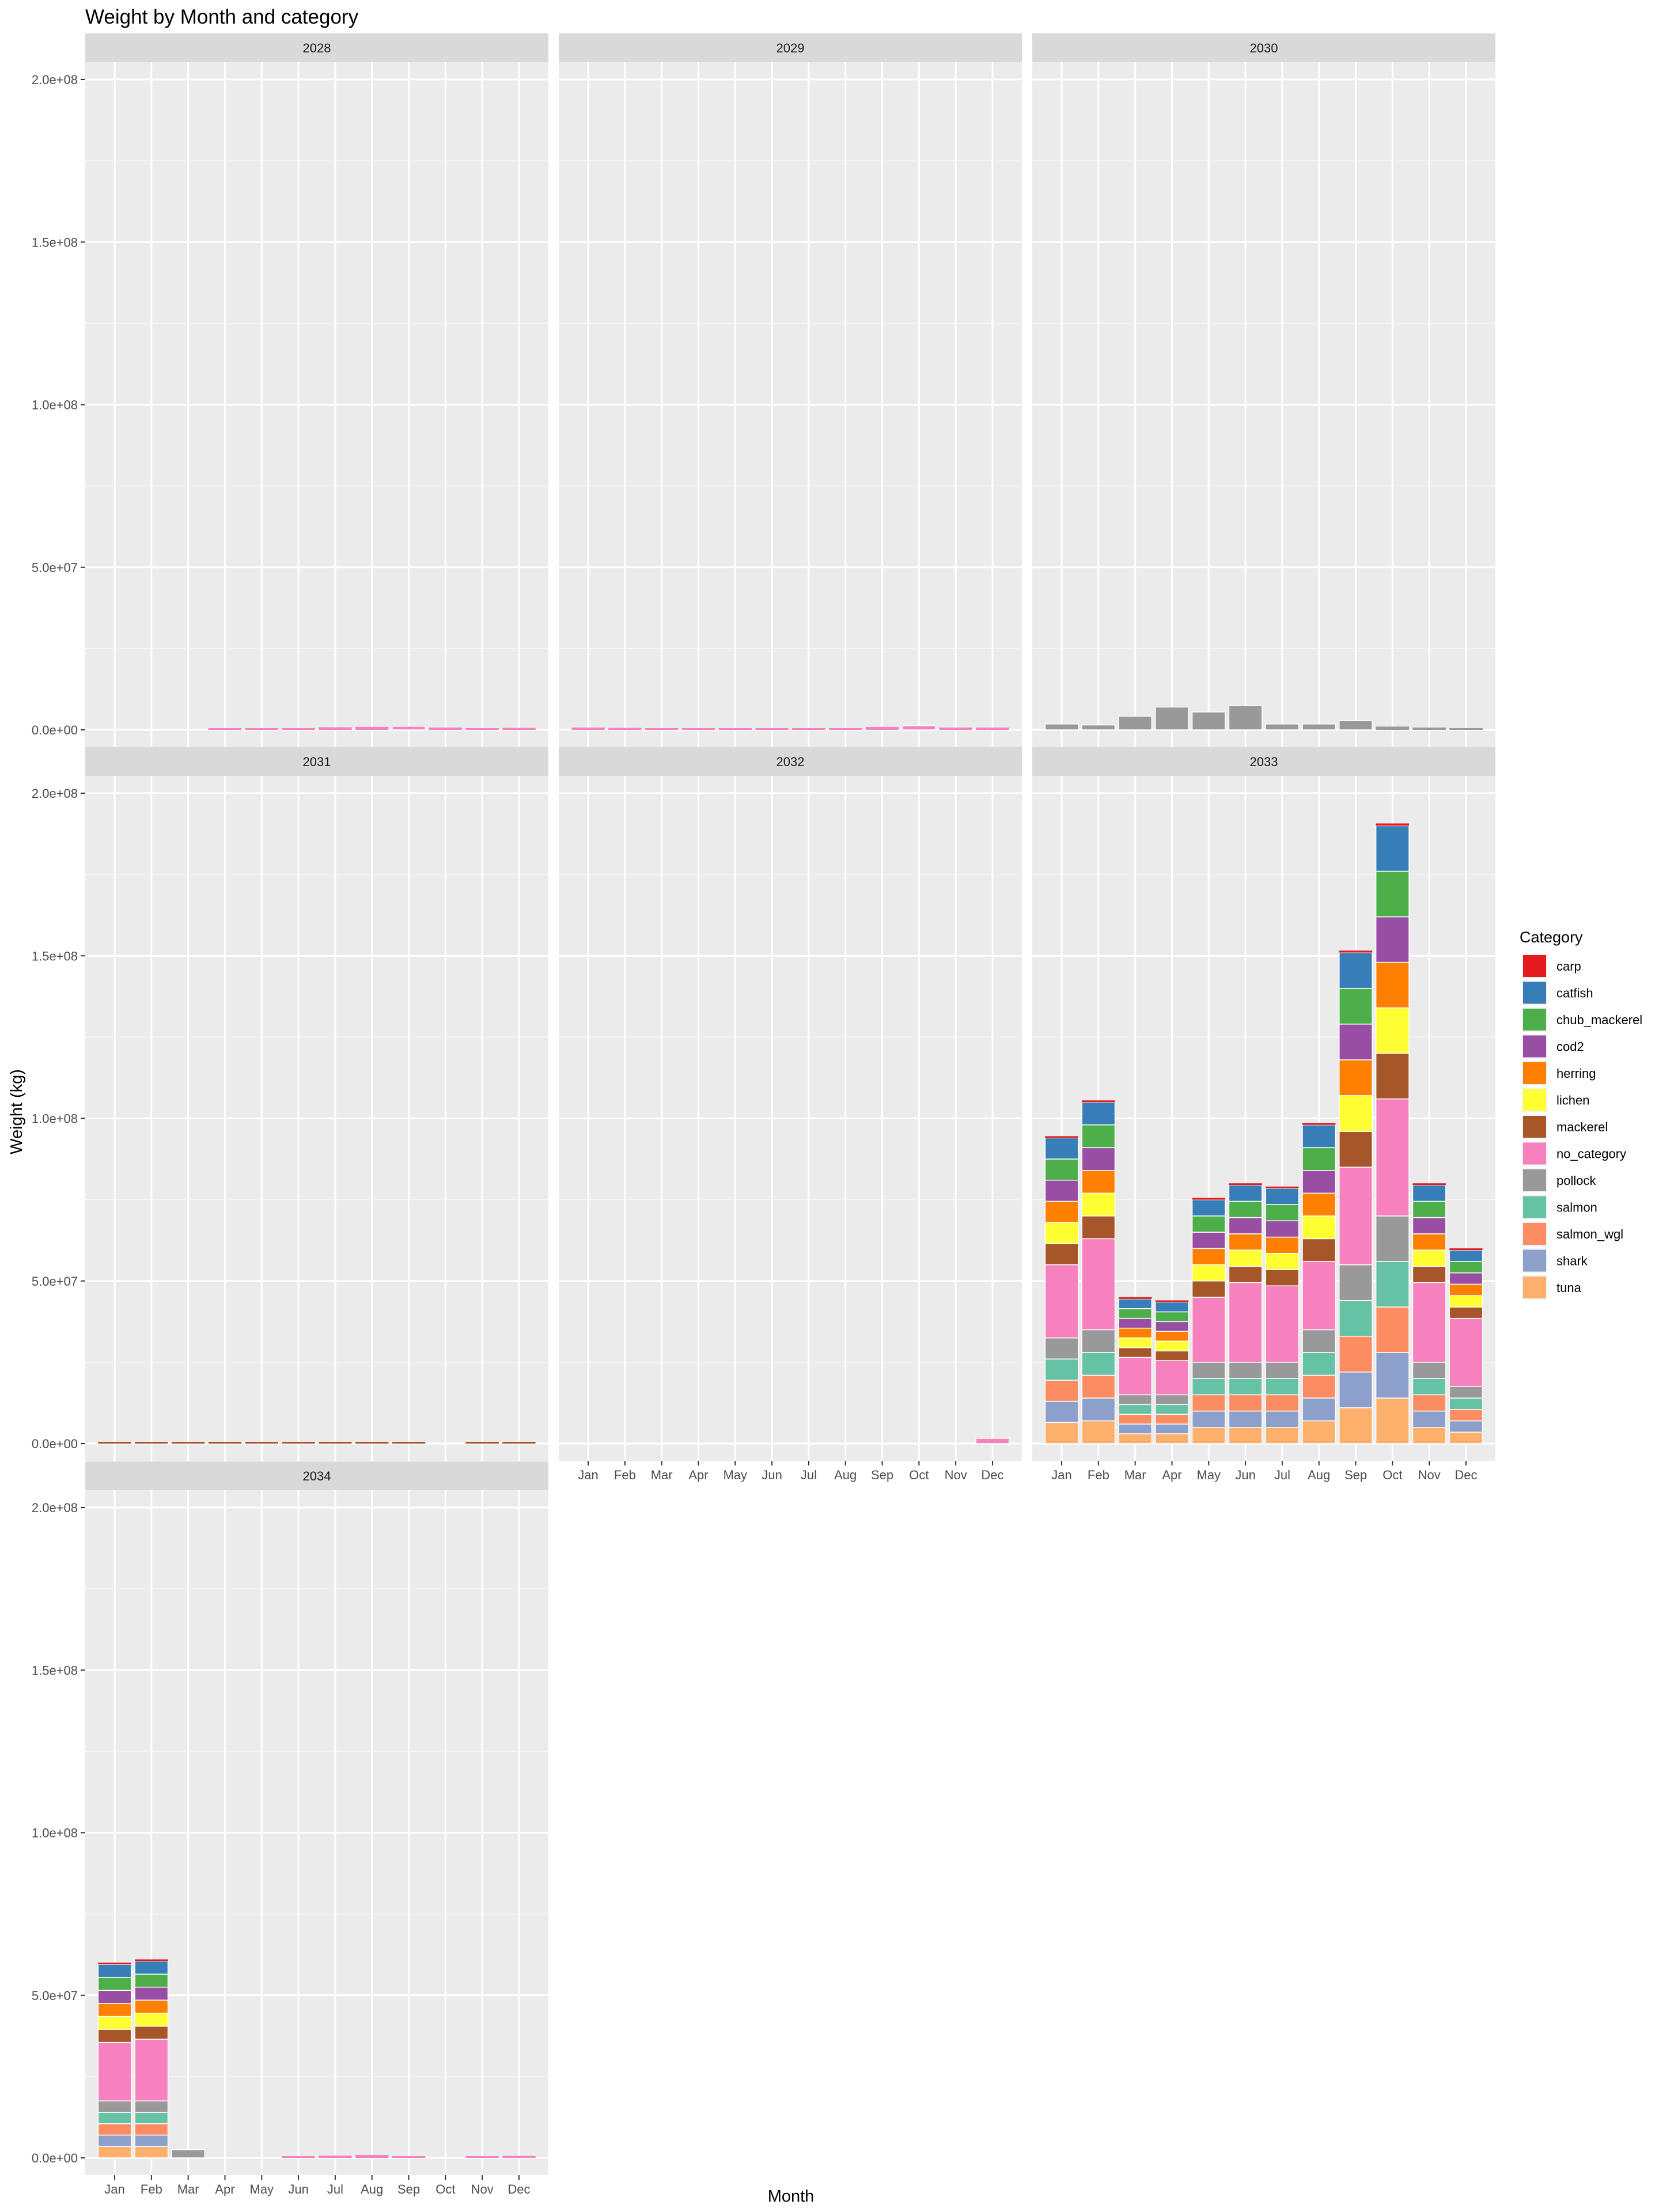 This screenshot has height=2212, width=1659. I want to click on facet-panel-2031: 2031 0.0e+00 5.0e+07 1.0e+08 1.5e+08 2.0e+08, so click(290, 1104).